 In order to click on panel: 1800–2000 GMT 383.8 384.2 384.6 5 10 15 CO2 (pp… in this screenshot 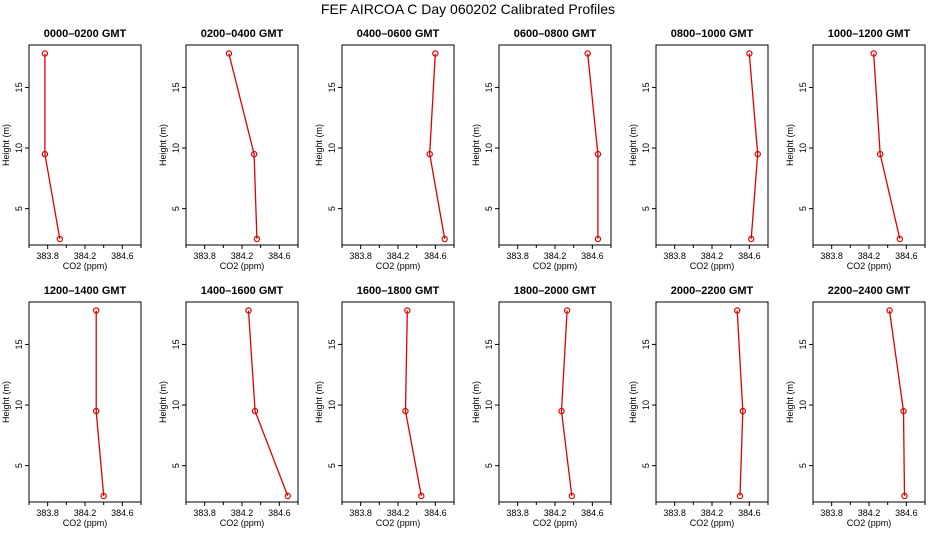, I will do `click(541, 406)`.